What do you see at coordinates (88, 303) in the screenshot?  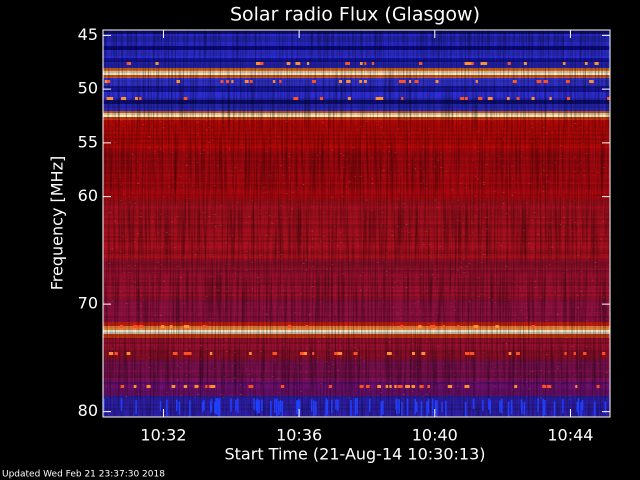 I see `y-tick-label: 70` at bounding box center [88, 303].